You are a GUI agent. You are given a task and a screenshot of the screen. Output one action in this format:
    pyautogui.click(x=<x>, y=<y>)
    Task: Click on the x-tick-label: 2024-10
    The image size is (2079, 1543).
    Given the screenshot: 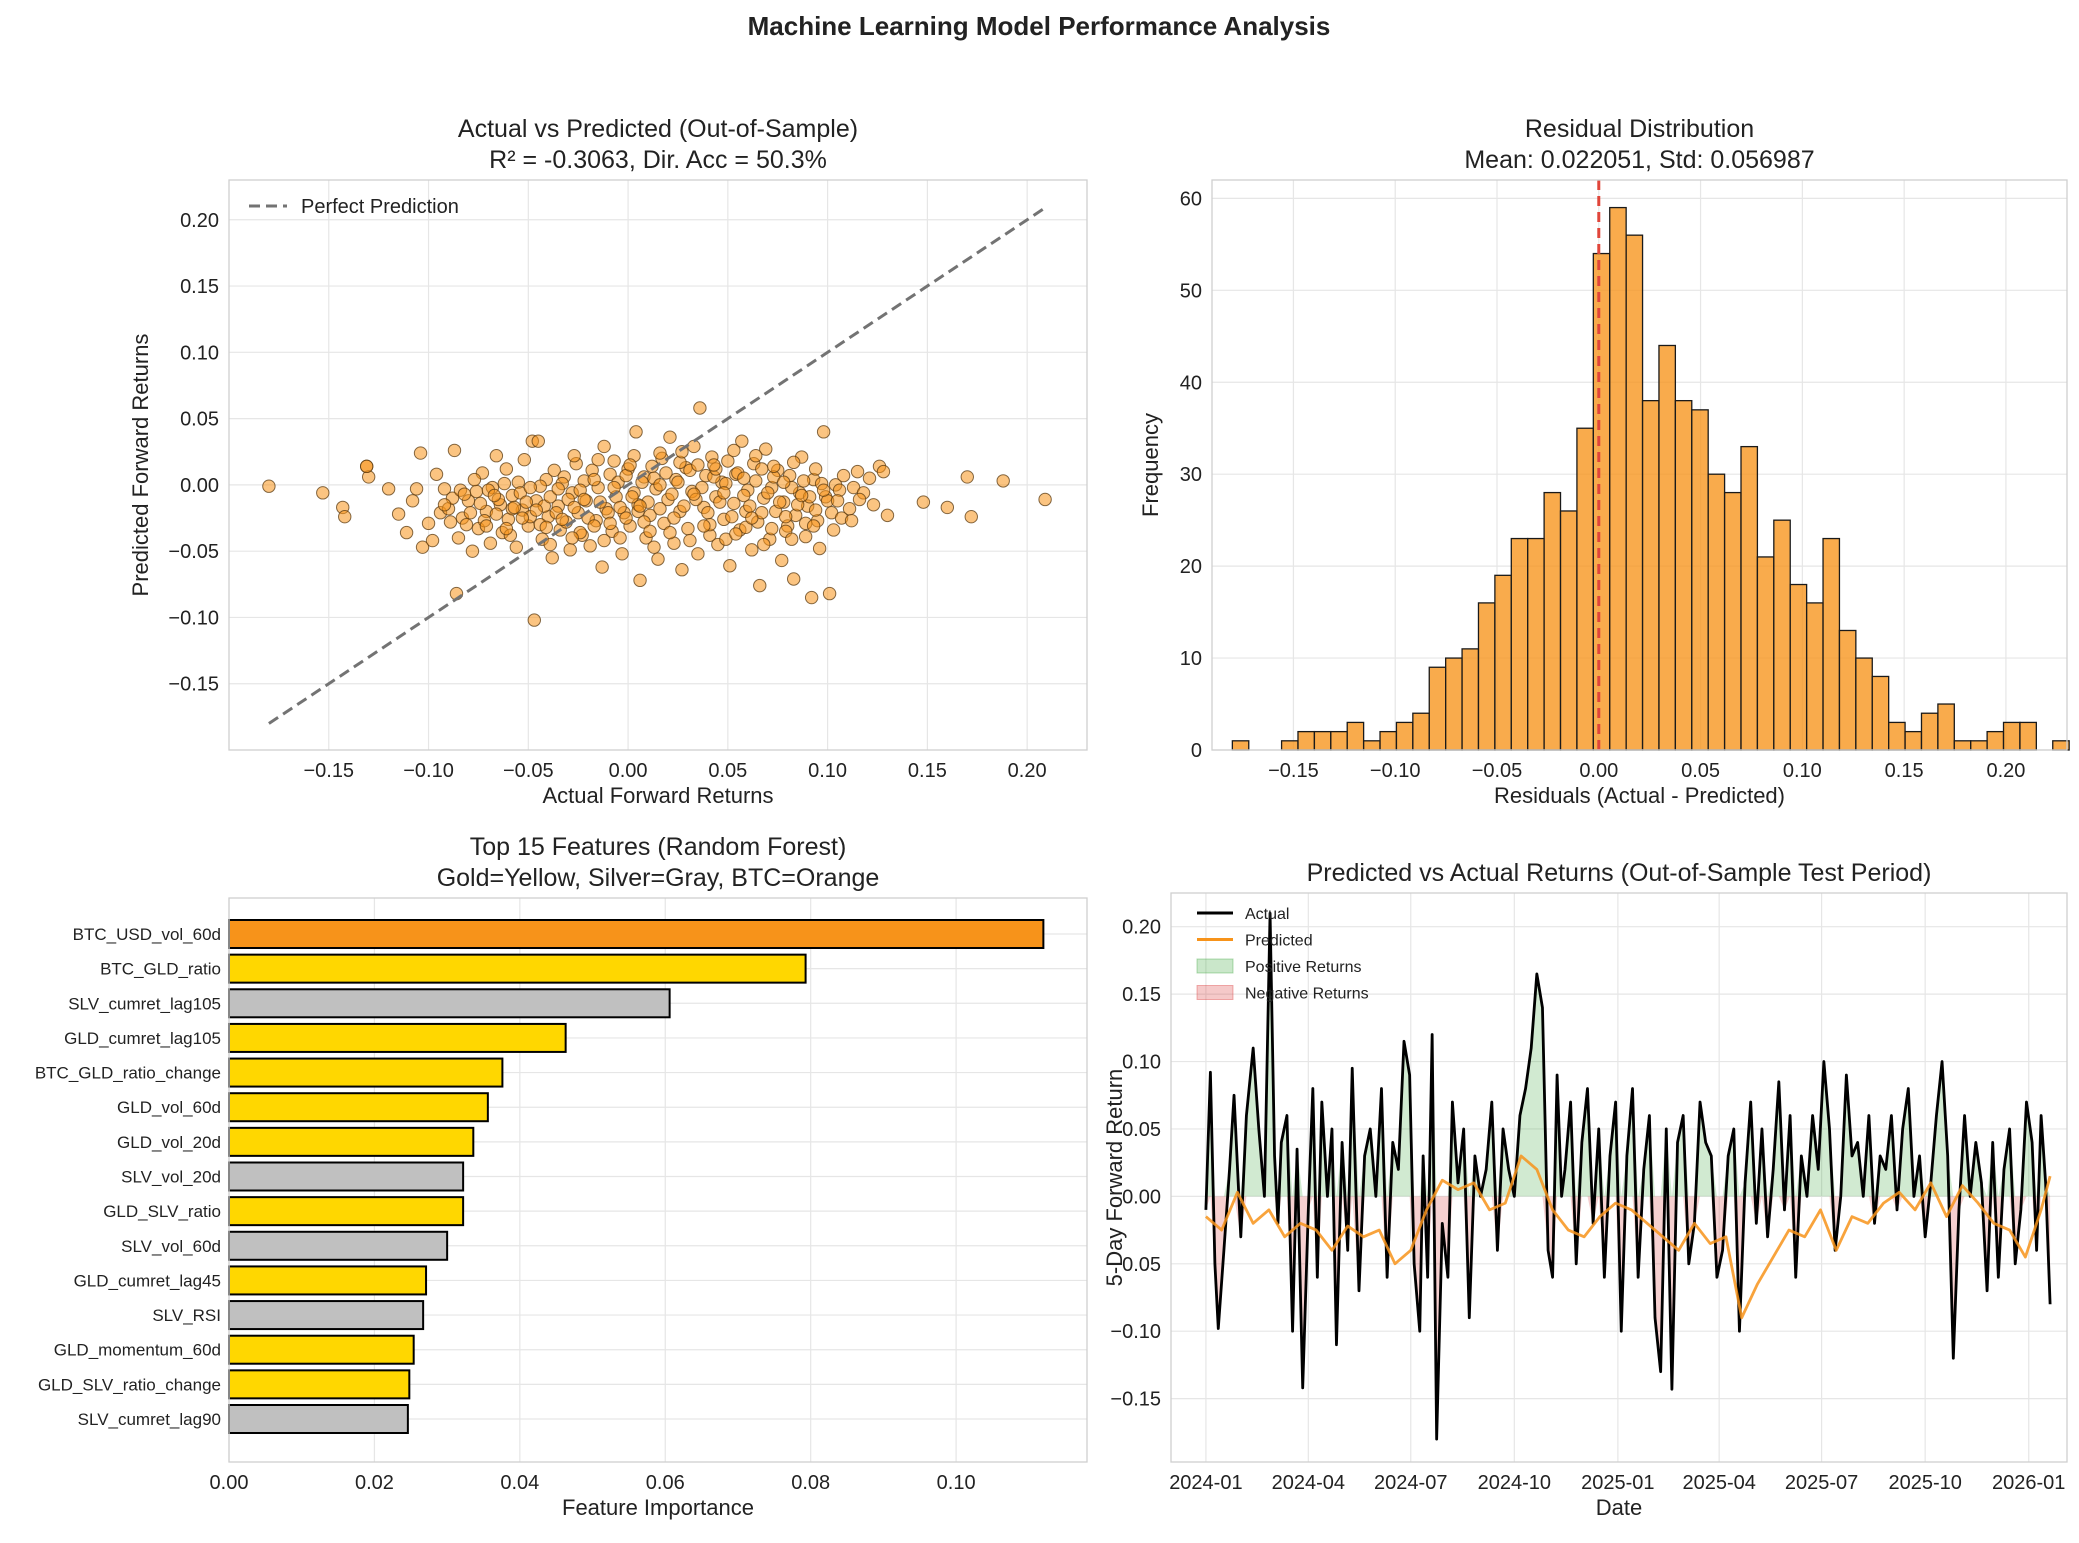 What is the action you would take?
    pyautogui.click(x=1514, y=1483)
    